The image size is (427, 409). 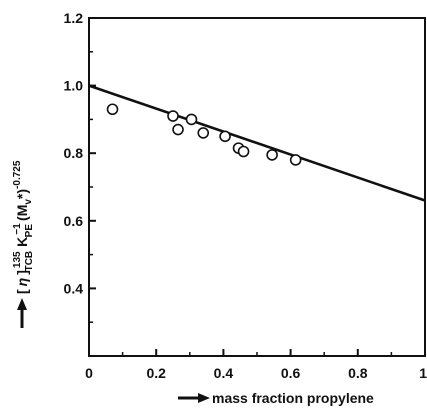 I want to click on x-tick-label: 1, so click(x=423, y=373).